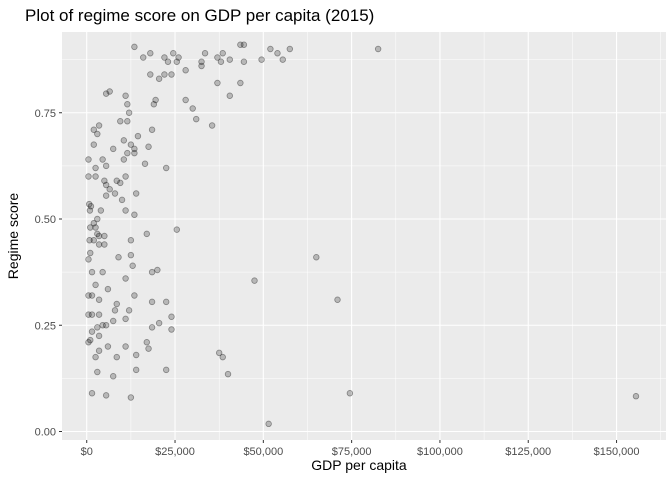  What do you see at coordinates (45, 114) in the screenshot?
I see `y-tick-label: 0.75` at bounding box center [45, 114].